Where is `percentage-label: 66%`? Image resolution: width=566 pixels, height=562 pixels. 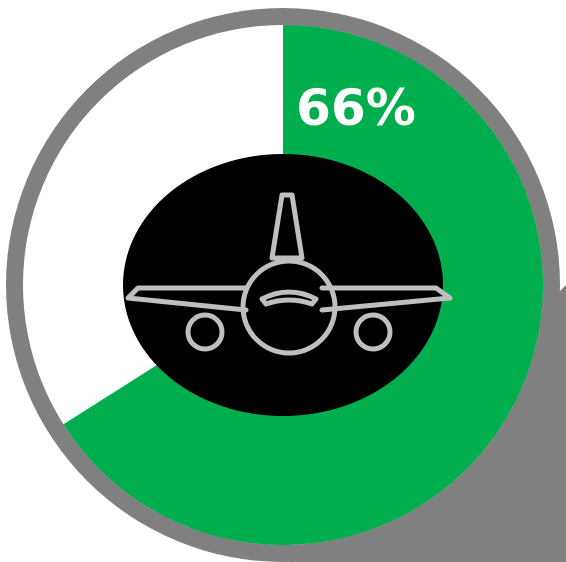
percentage-label: 66% is located at coordinates (356, 108).